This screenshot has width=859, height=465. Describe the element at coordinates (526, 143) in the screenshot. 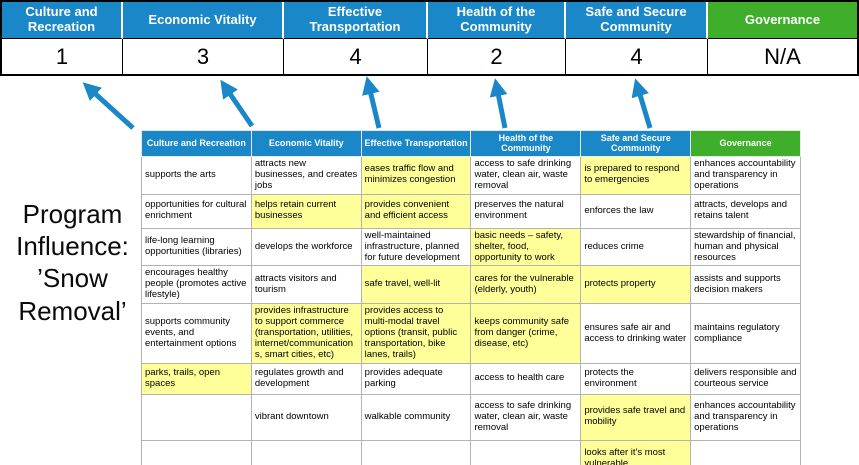

I see `matrix-header-cell: Health of the Community` at that location.